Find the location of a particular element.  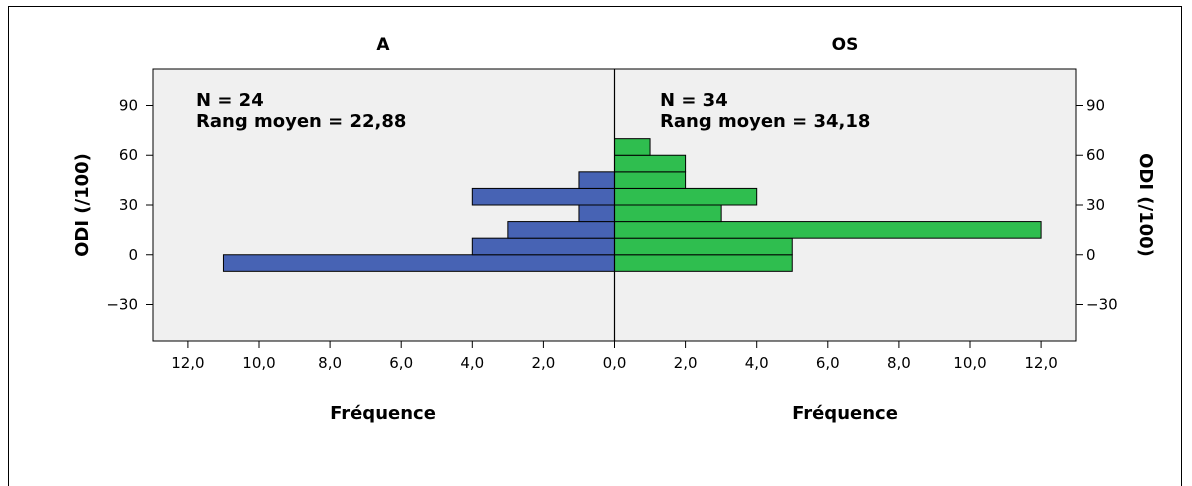

y-tick-label-right: −30 is located at coordinates (1102, 305).